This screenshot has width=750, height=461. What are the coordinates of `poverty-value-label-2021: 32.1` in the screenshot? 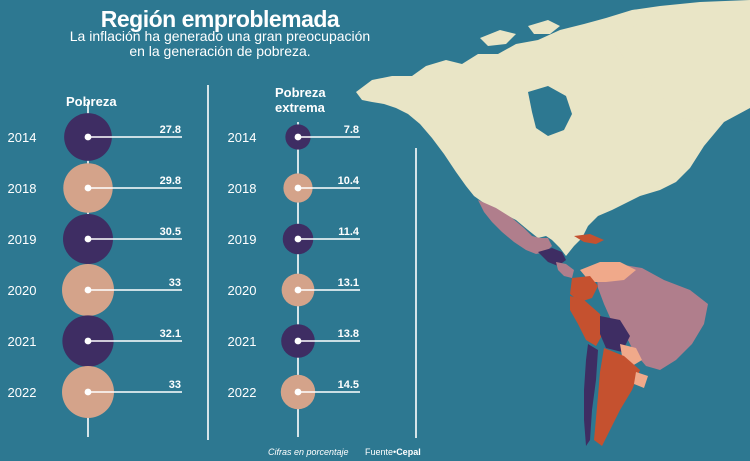 It's located at (170, 334).